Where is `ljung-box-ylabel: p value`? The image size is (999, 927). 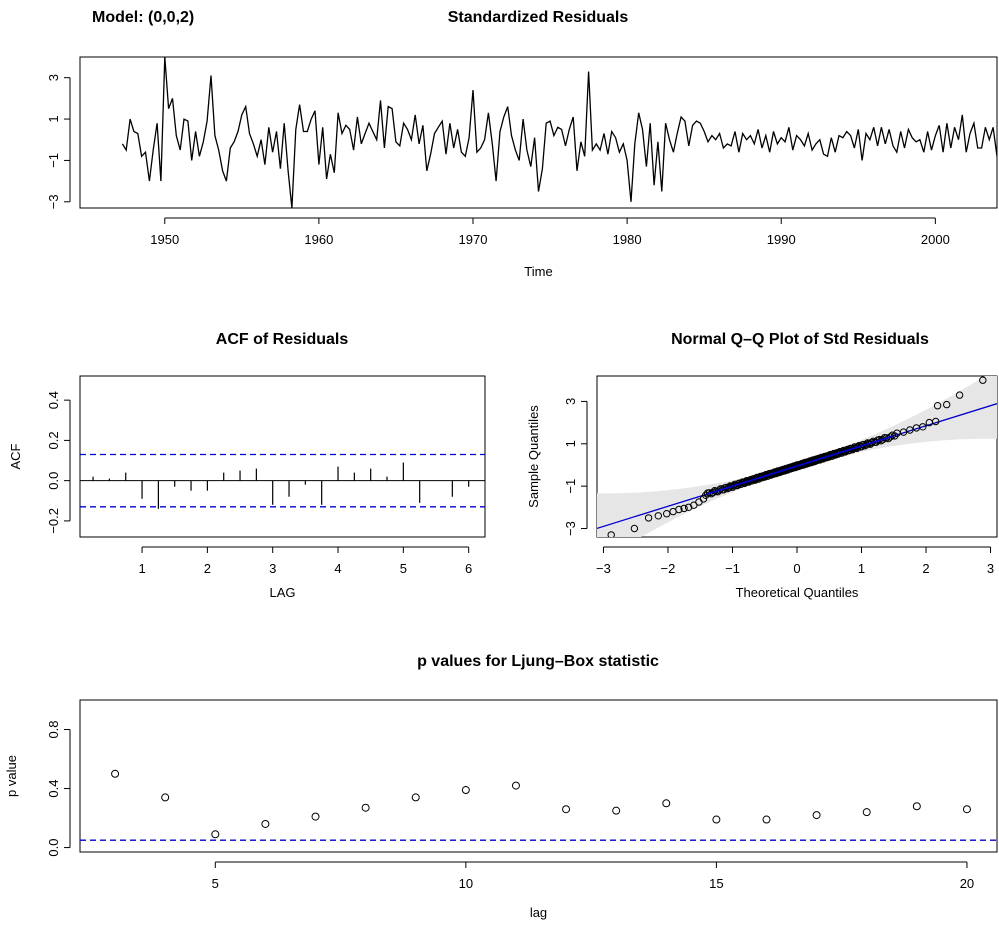
ljung-box-ylabel: p value is located at coordinates (11, 776).